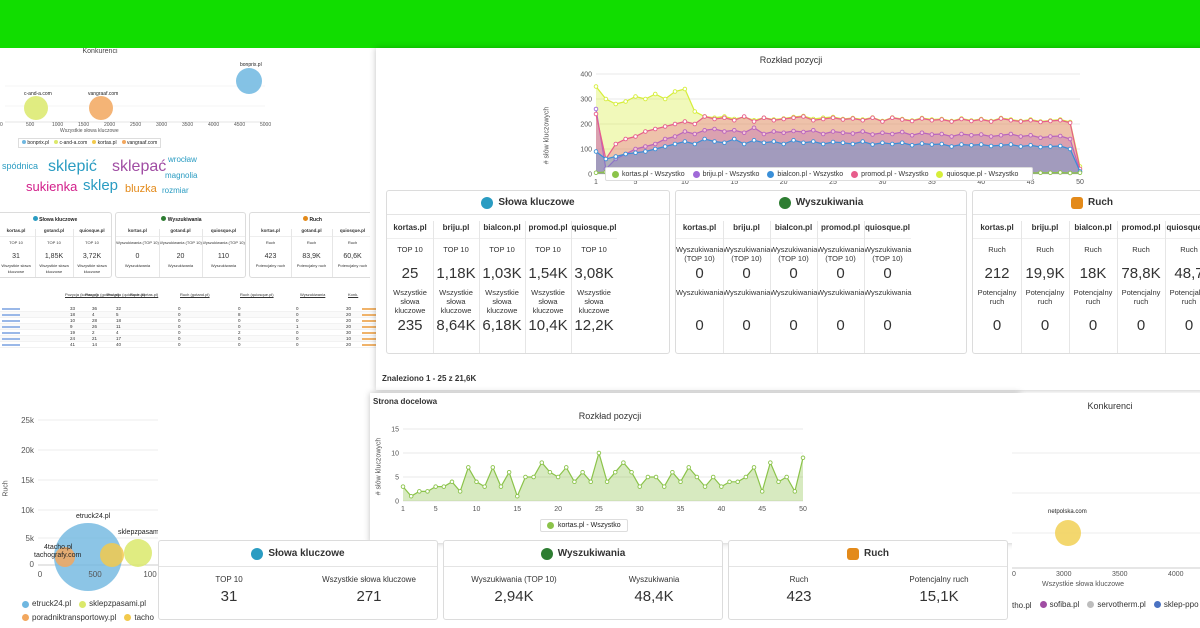 The height and width of the screenshot is (628, 1200). I want to click on column-header: Pozycja (gotand.pl), so click(102, 294).